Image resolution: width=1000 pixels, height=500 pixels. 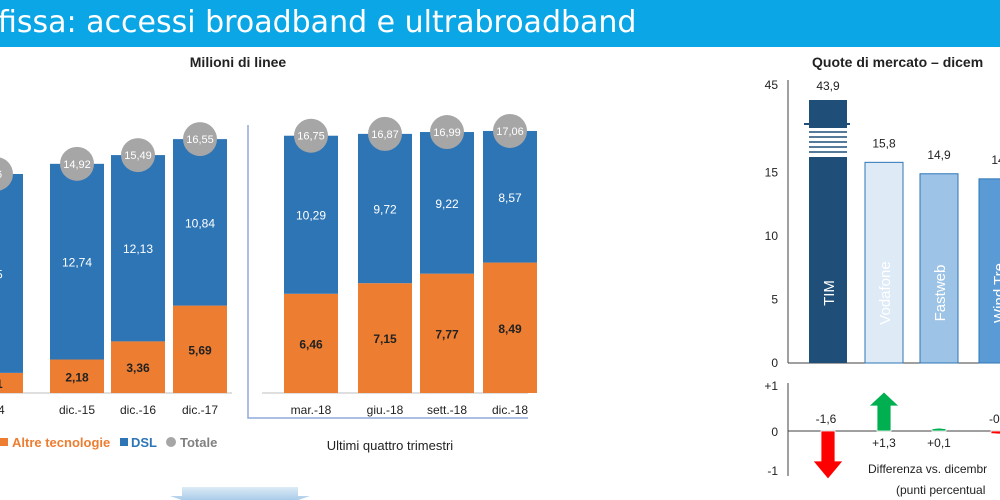 What do you see at coordinates (238, 62) in the screenshot?
I see `chart-title: Milioni di linee` at bounding box center [238, 62].